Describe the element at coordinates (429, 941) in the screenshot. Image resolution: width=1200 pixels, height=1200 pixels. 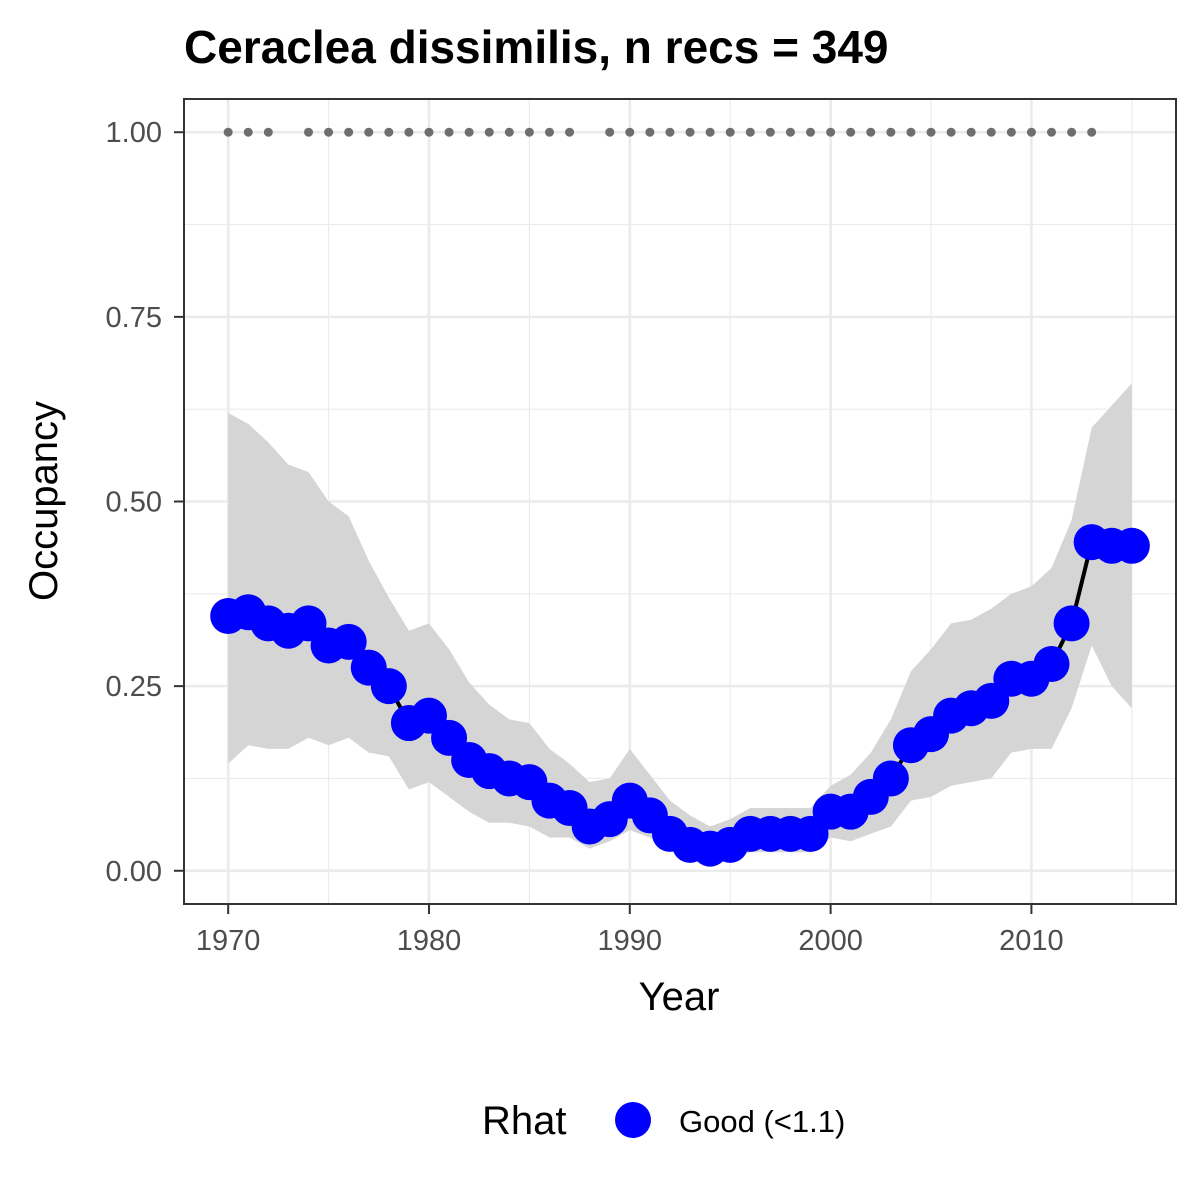
I see `x-tick-label: 1980` at that location.